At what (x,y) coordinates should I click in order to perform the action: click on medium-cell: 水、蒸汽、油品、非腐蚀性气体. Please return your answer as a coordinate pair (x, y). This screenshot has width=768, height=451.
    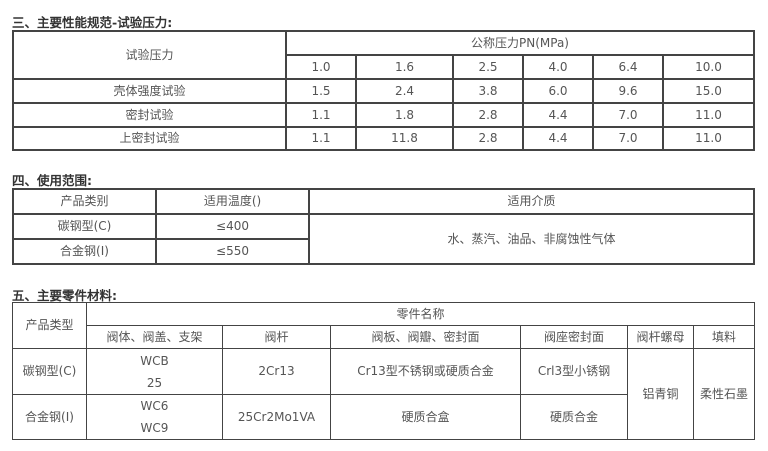
    Looking at the image, I should click on (531, 239).